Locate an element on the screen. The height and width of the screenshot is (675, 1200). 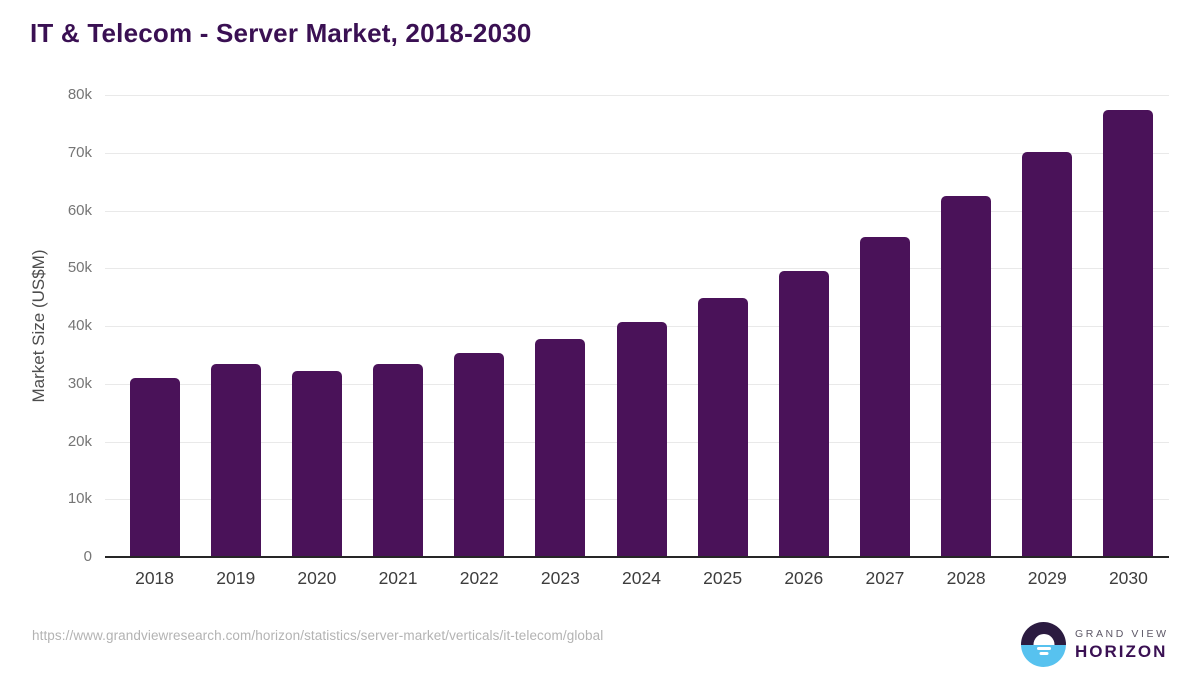
bar-2026 is located at coordinates (803, 413).